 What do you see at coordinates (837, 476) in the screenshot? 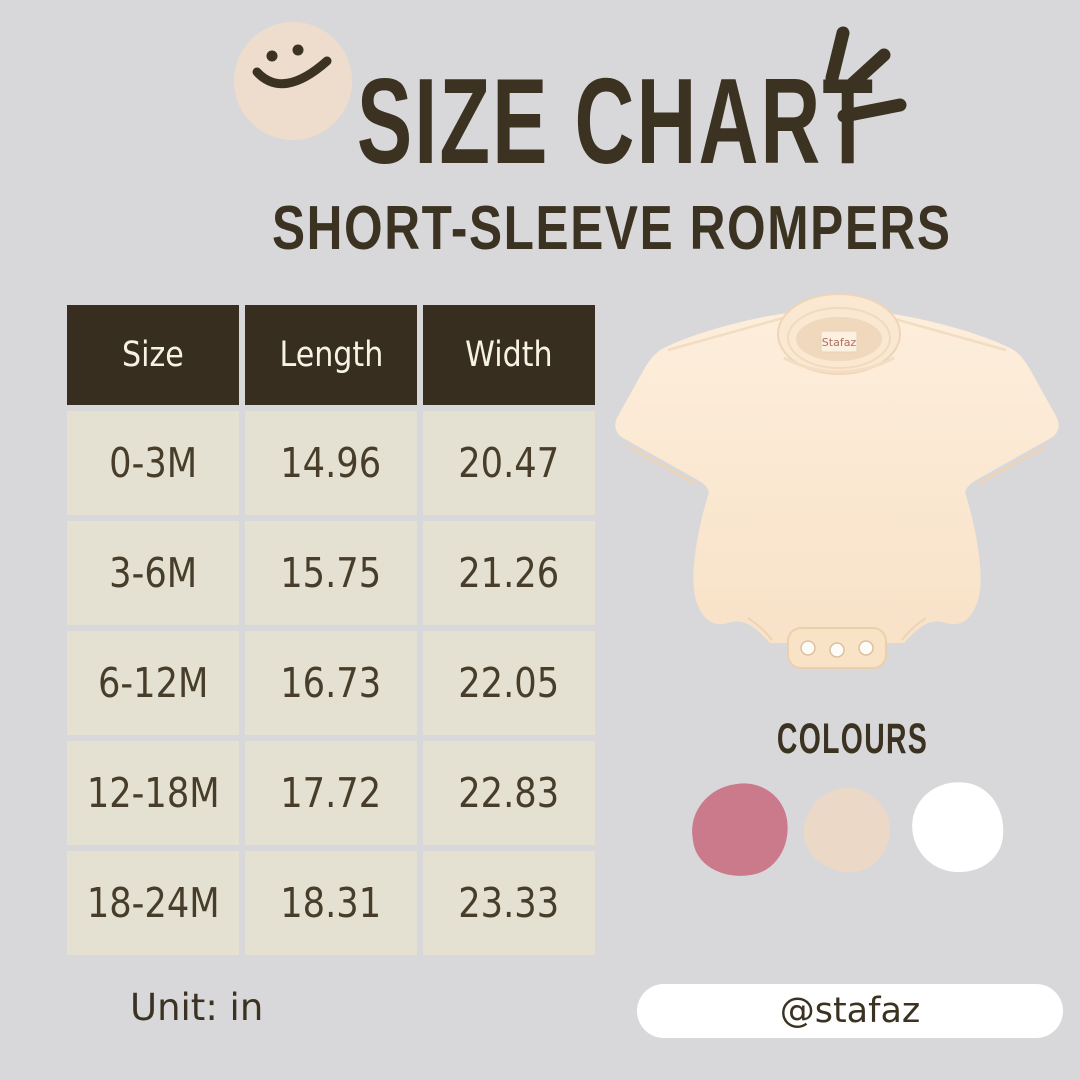
I see `romper-body` at bounding box center [837, 476].